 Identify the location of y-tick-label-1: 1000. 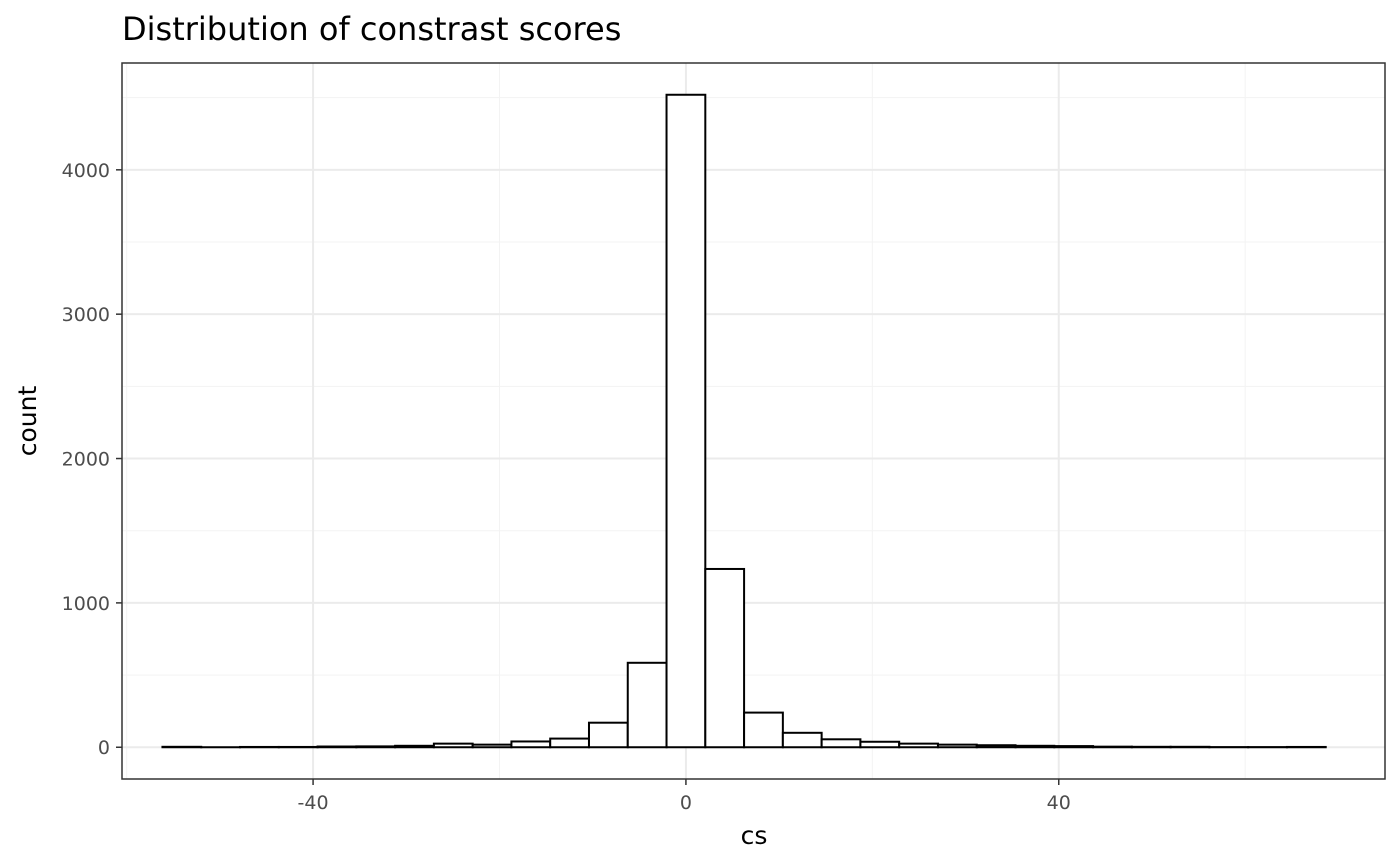
(86, 604).